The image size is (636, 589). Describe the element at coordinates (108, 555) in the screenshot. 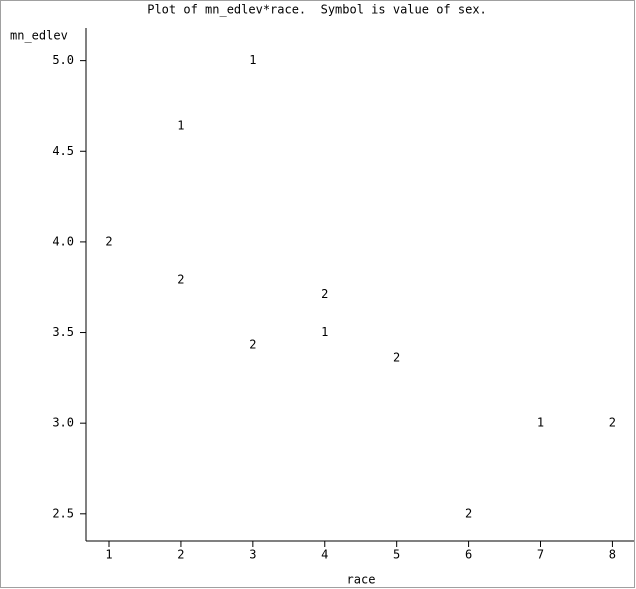

I see `x-tick-label: 1` at that location.